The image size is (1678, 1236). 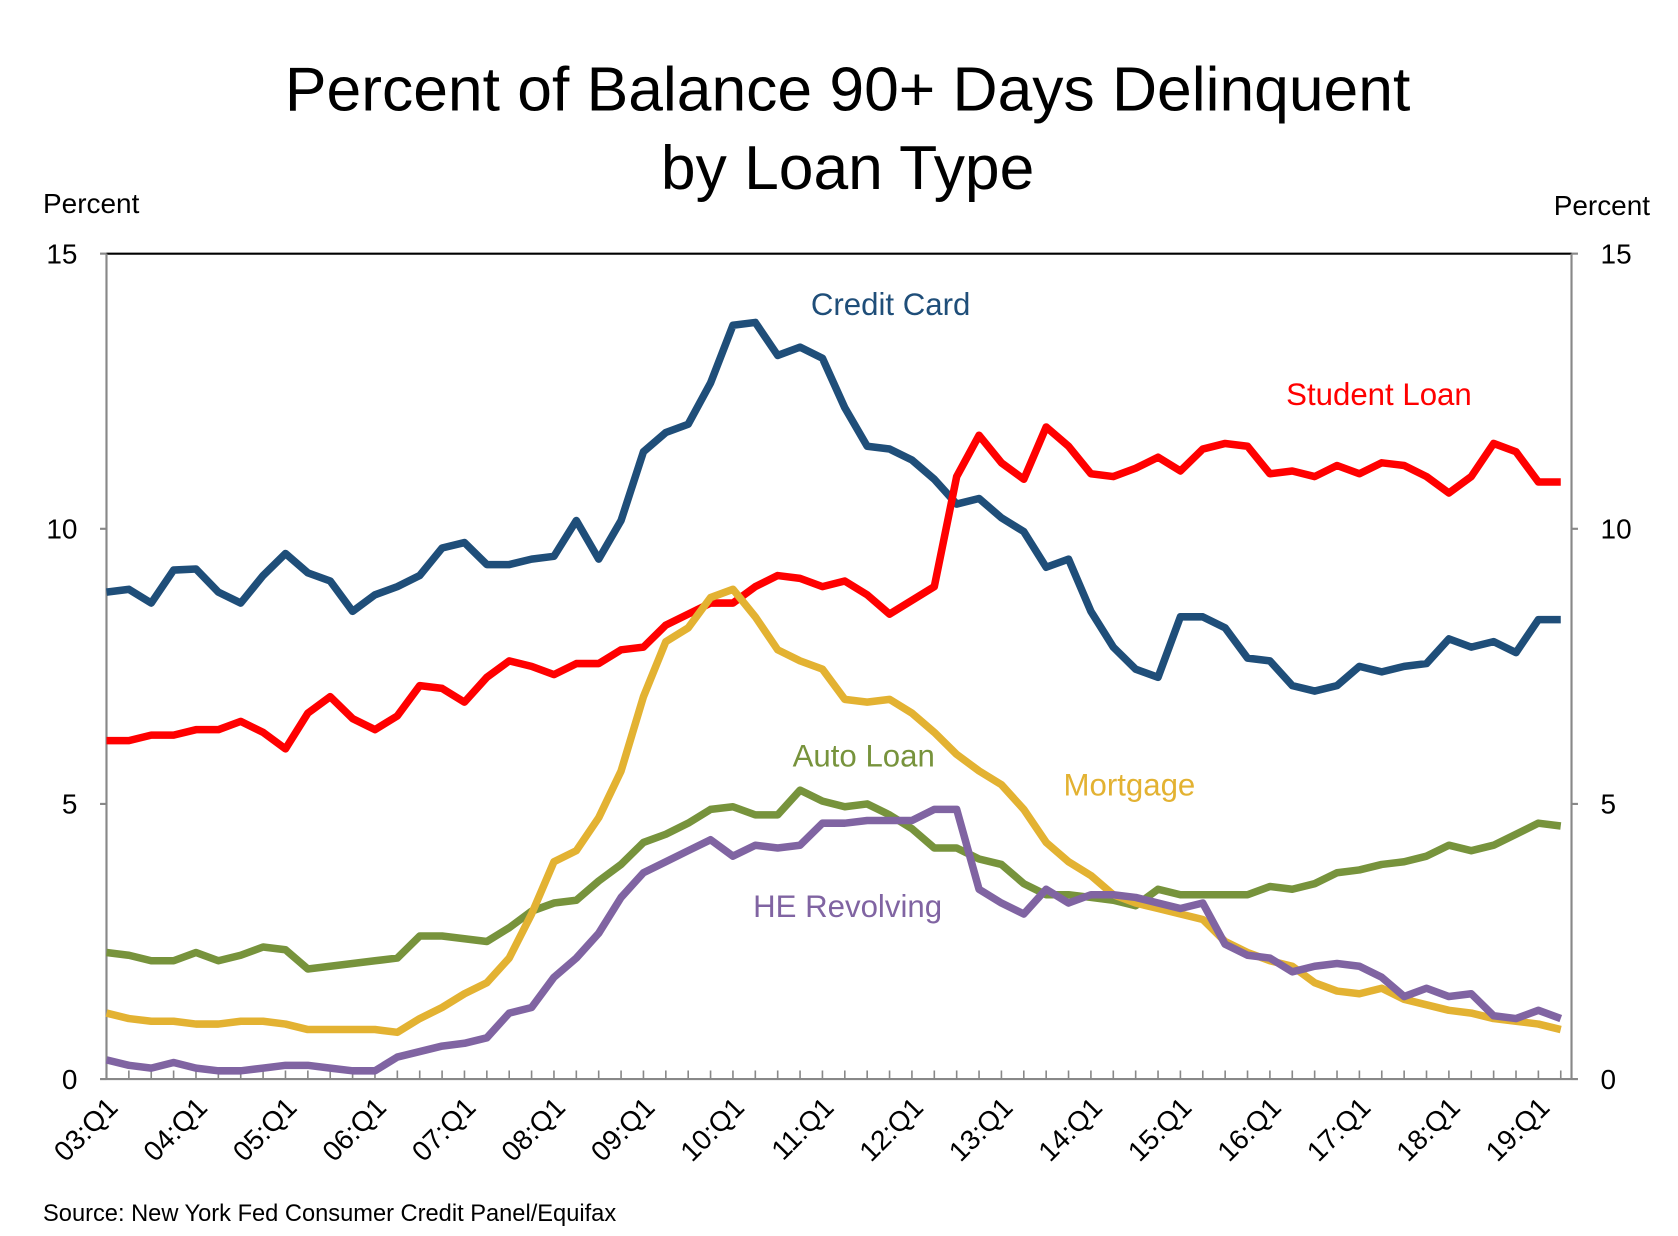 I want to click on y-tick-label-left: 10, so click(x=61, y=528).